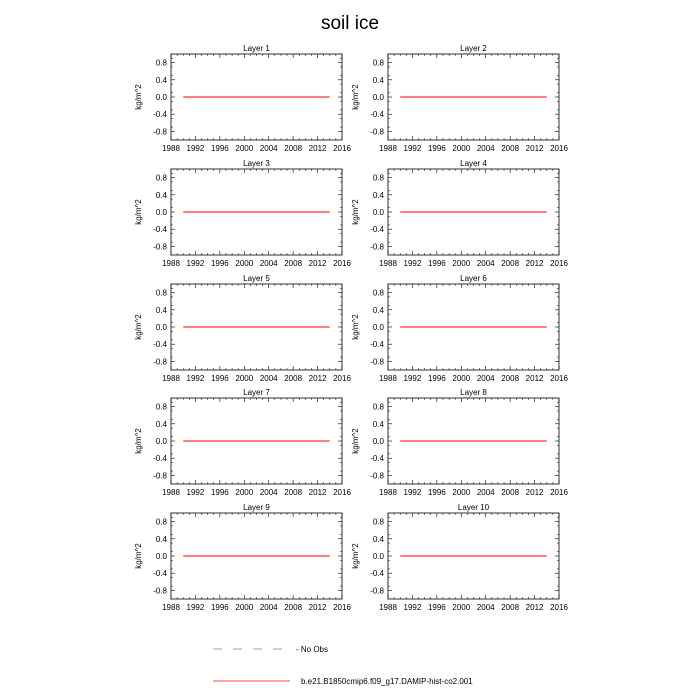  What do you see at coordinates (256, 48) in the screenshot?
I see `panel-title: Layer 1` at bounding box center [256, 48].